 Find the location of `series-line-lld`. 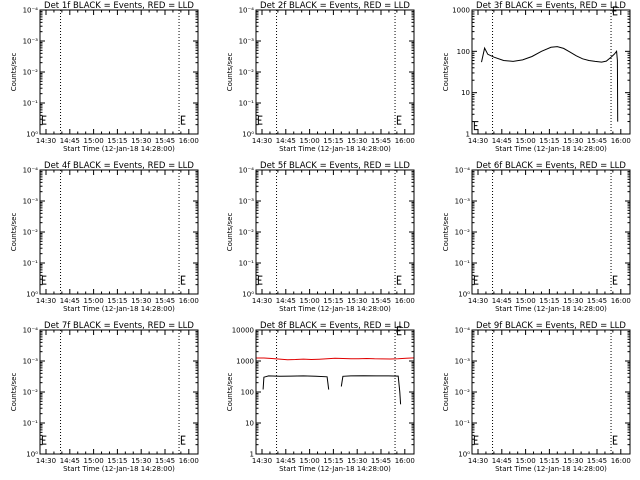

series-line-lld is located at coordinates (335, 359).